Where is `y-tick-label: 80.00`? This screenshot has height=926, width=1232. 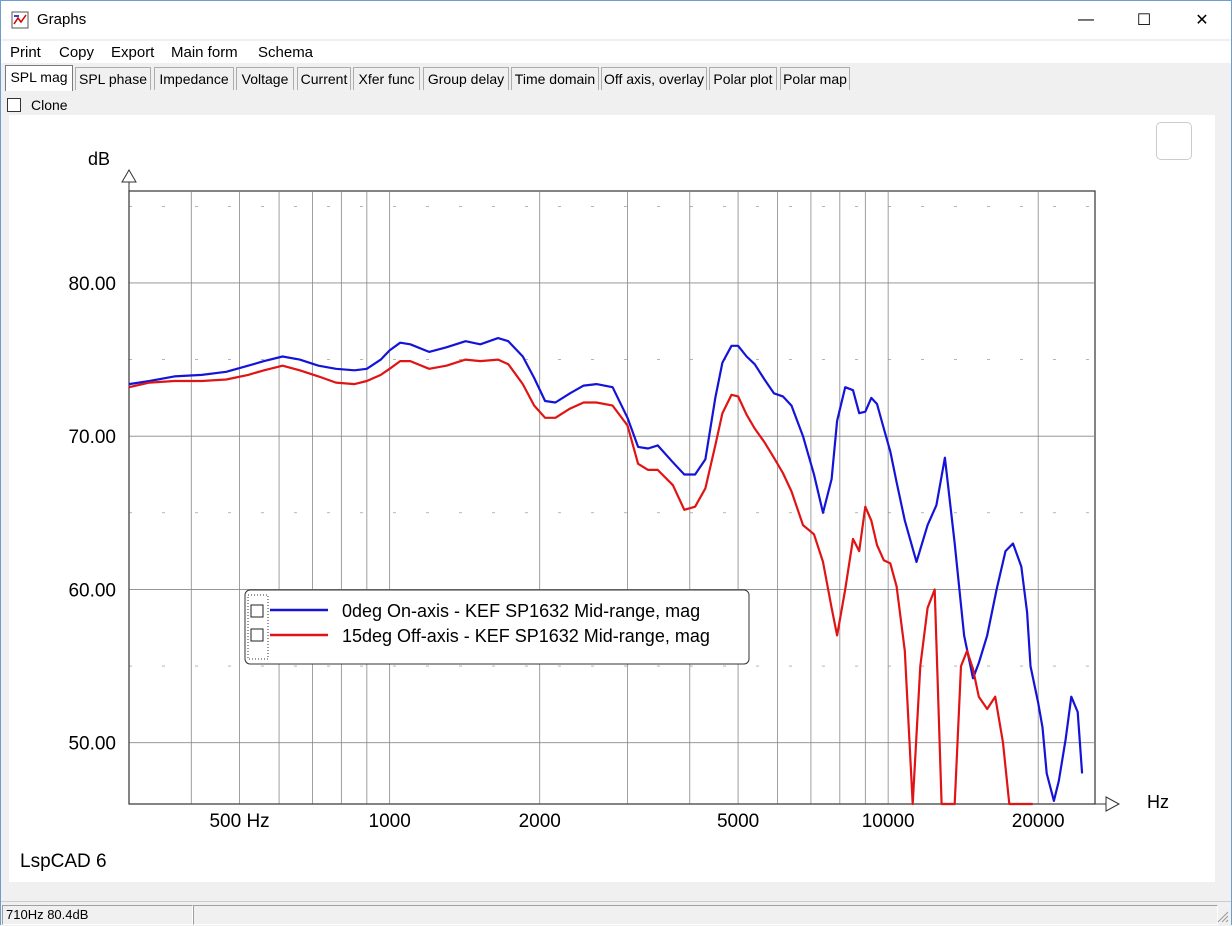
y-tick-label: 80.00 is located at coordinates (92, 284).